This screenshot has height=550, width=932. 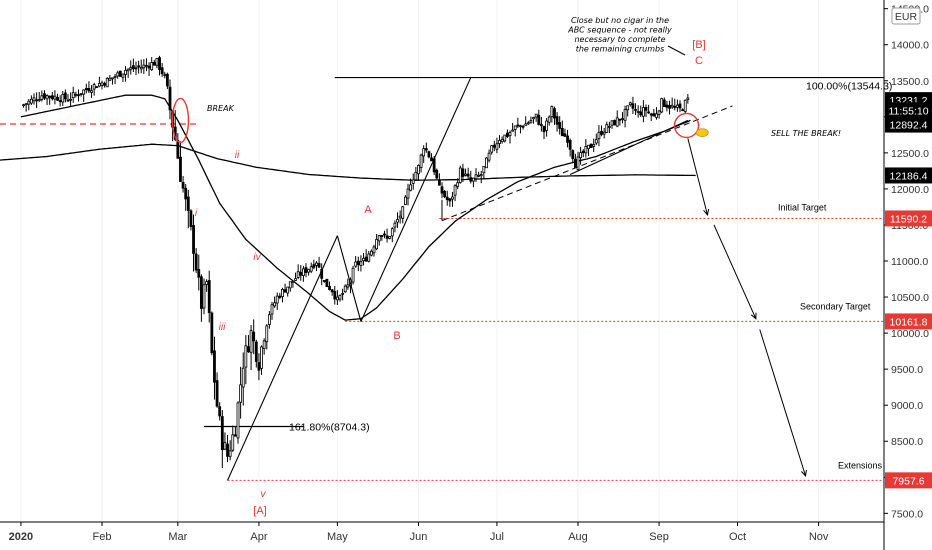 I want to click on currency-box, so click(x=906, y=16).